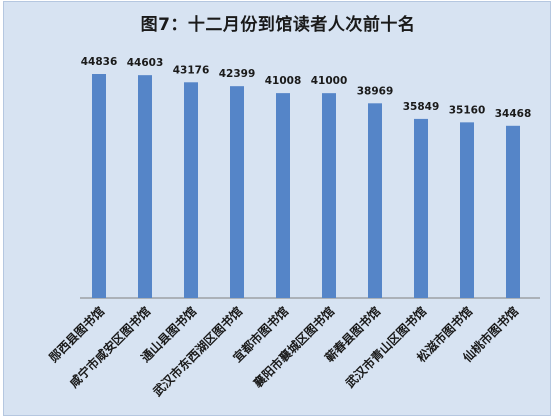 This screenshot has height=420, width=556. What do you see at coordinates (329, 81) in the screenshot?
I see `data-label-6: 41000` at bounding box center [329, 81].